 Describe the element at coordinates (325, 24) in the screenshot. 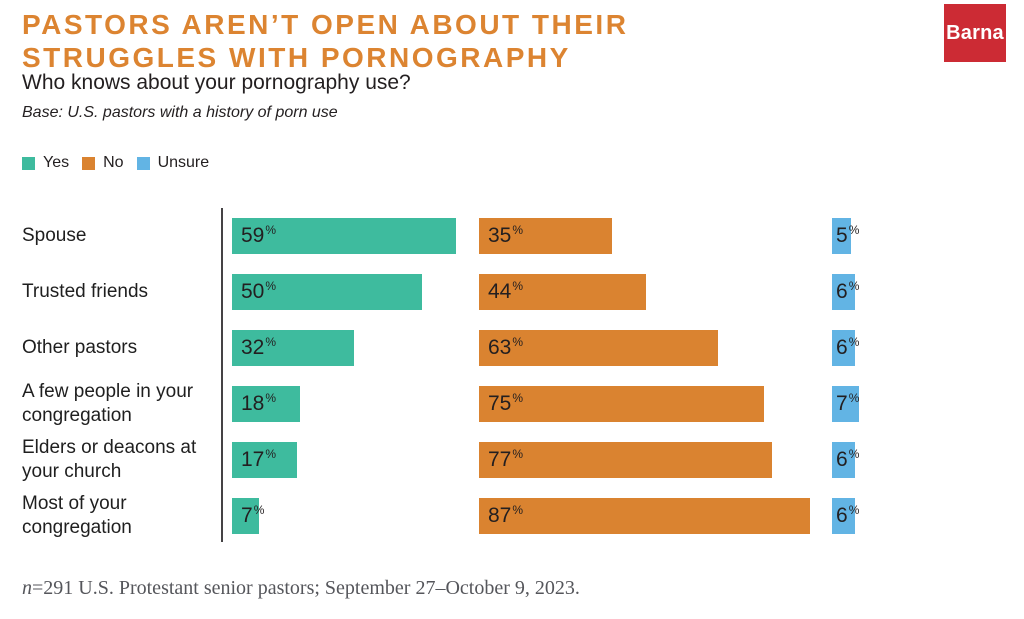

I see `page-title-line1: PASTORS AREN’T OPEN ABOUT THEIR` at that location.